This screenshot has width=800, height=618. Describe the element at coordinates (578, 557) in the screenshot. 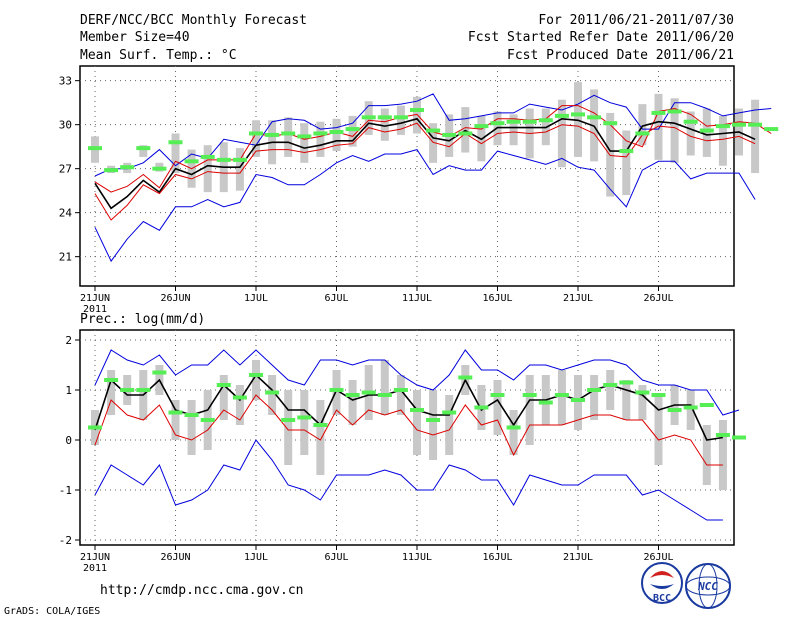

I see `prec-x-tick-label: 21JUL` at that location.